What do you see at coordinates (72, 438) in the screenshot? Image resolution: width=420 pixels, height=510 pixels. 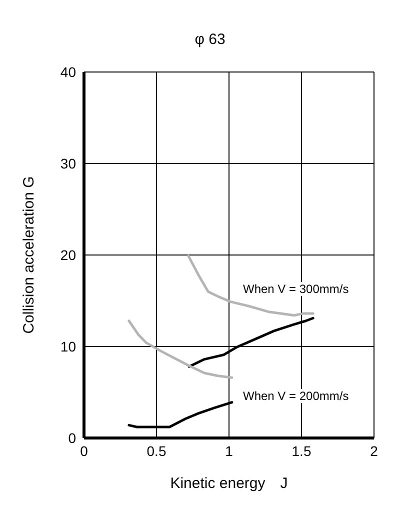 I see `y-tick-label: 0` at bounding box center [72, 438].